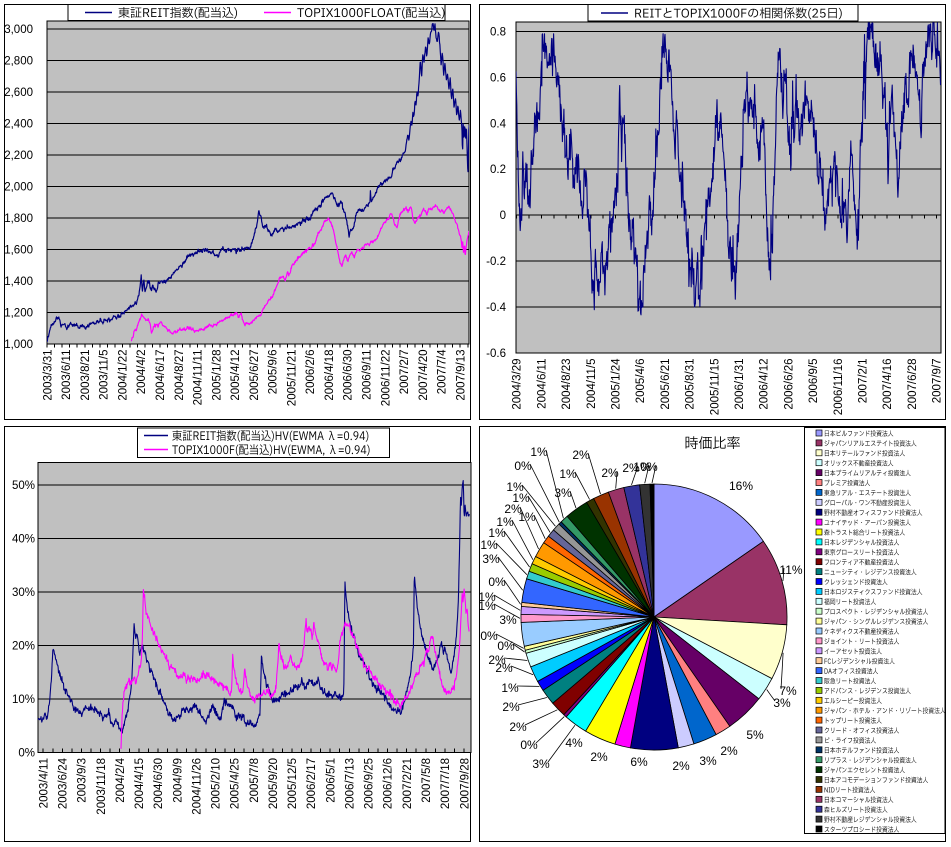  What do you see at coordinates (274, 783) in the screenshot?
I see `svg-text: 2005/9/20` at bounding box center [274, 783].